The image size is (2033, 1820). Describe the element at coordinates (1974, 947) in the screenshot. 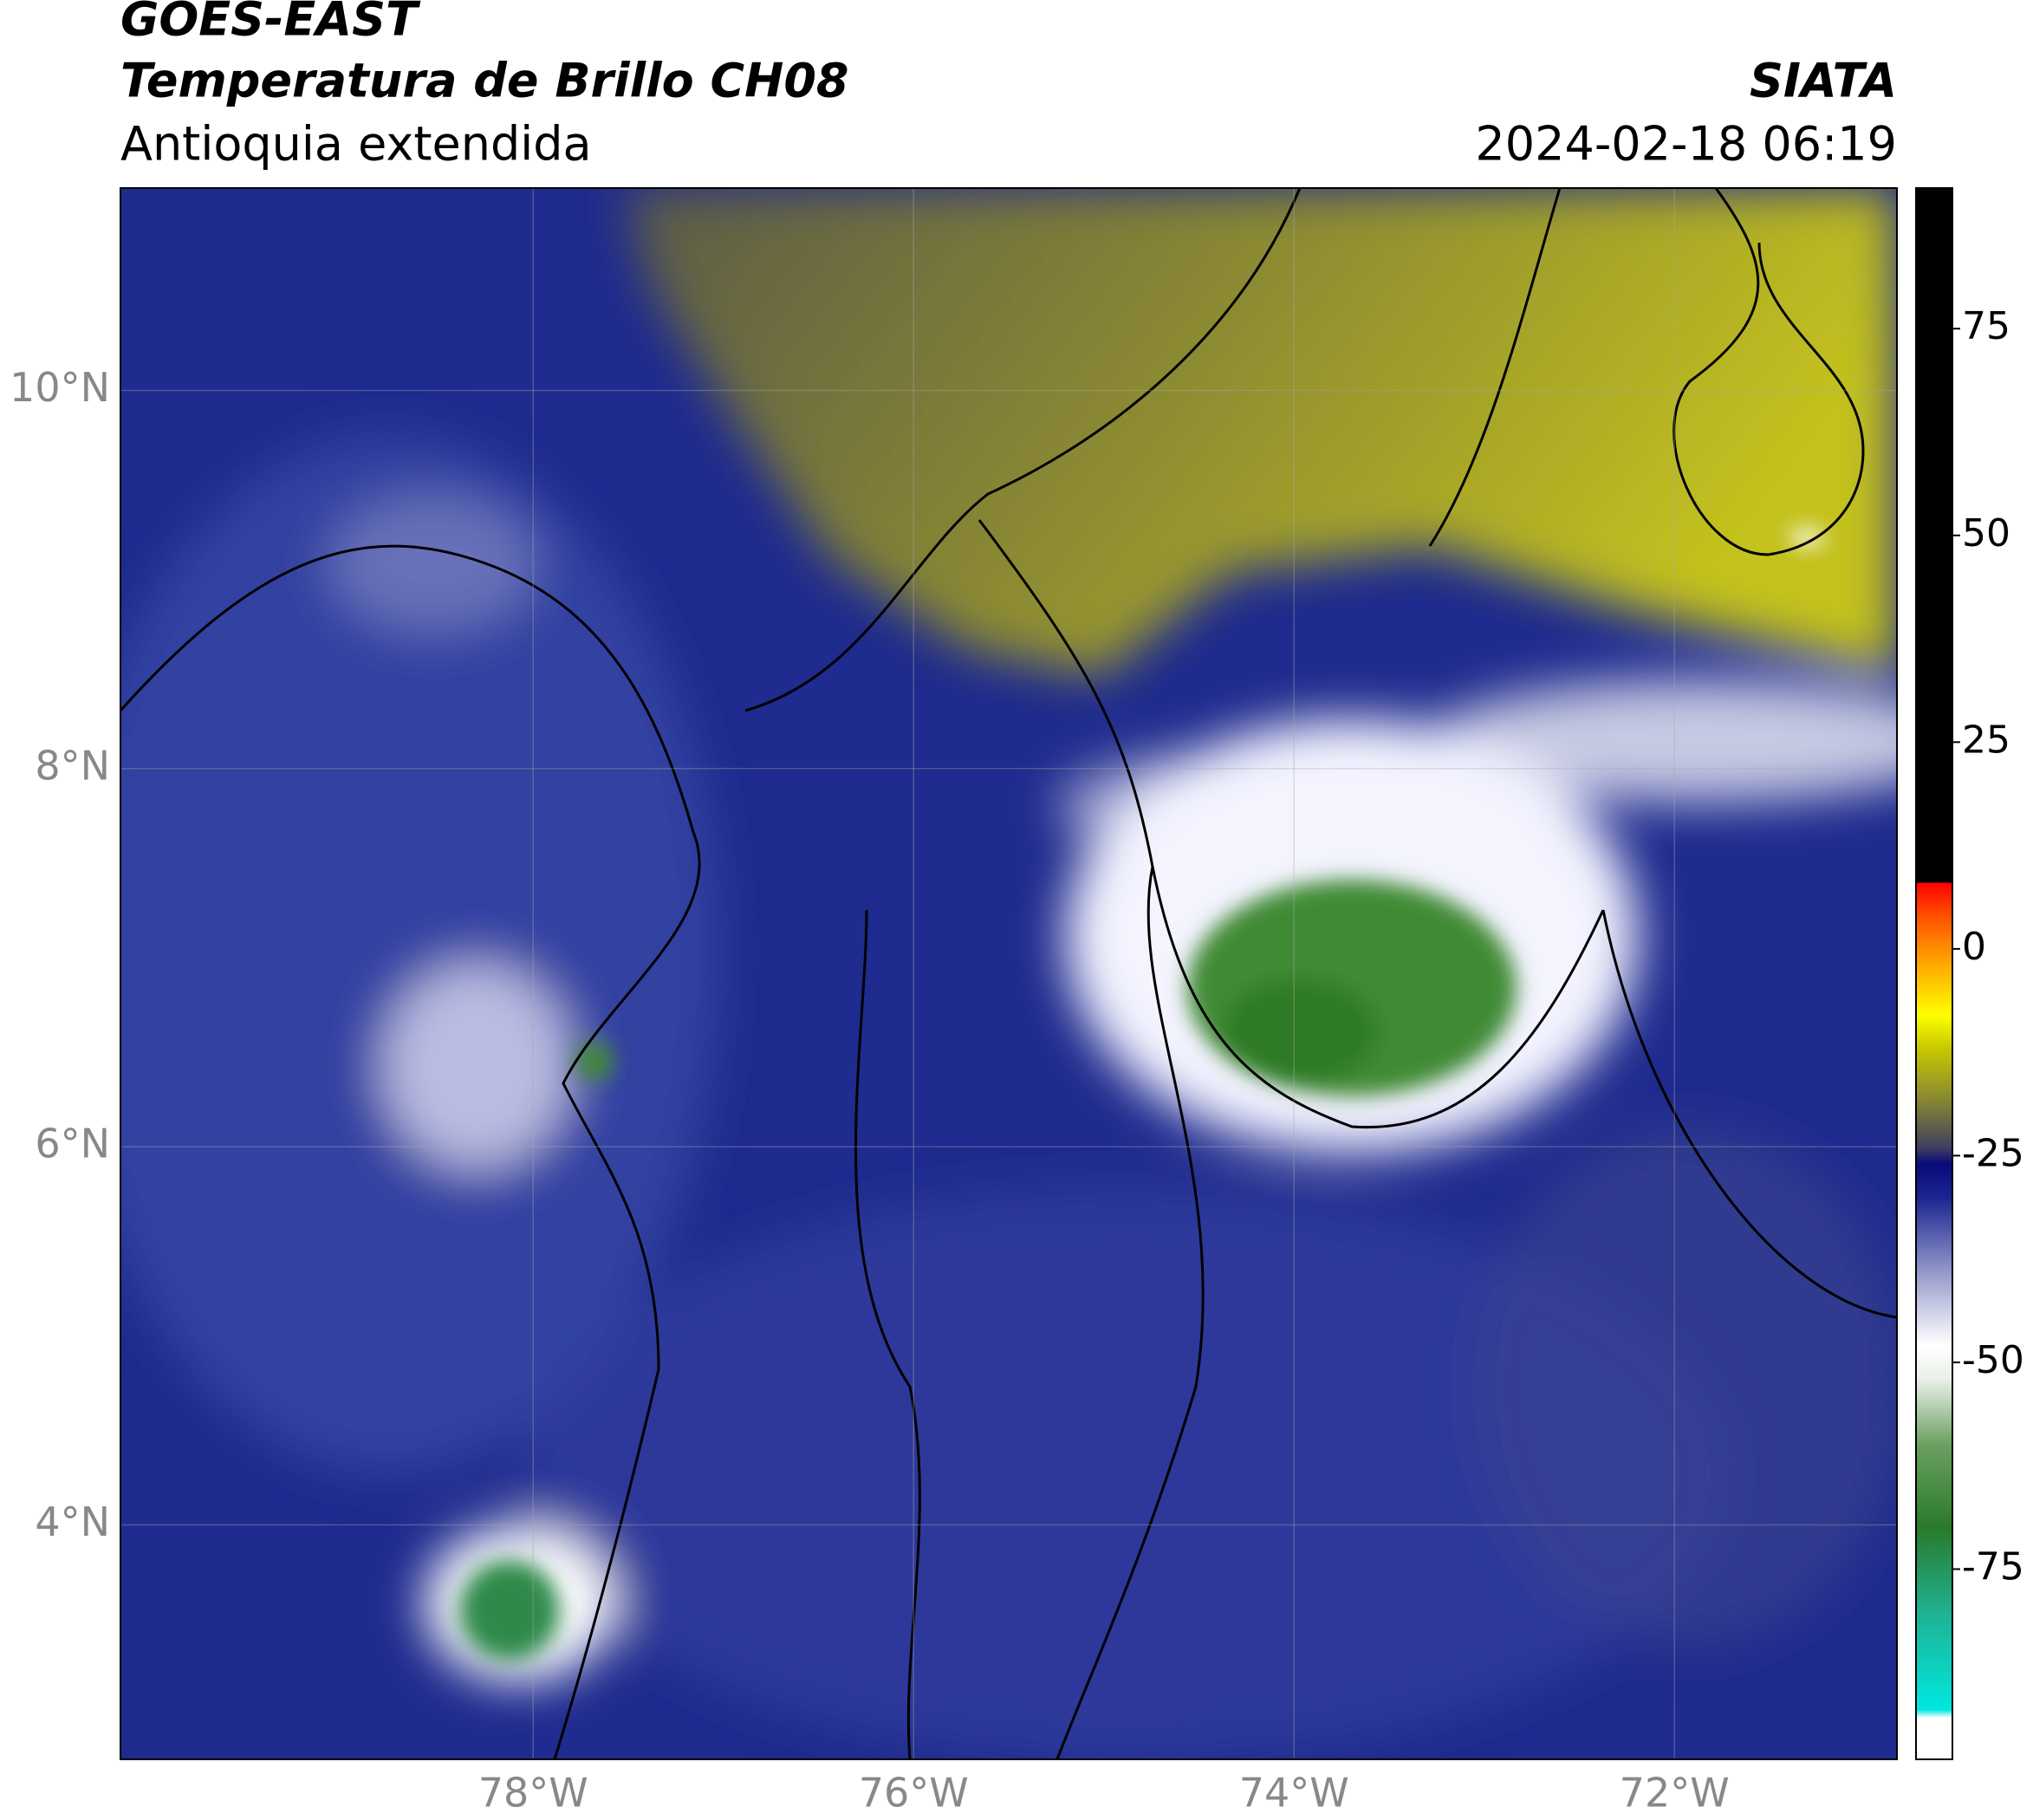

I see `colorbar-tick-label: 0` at that location.